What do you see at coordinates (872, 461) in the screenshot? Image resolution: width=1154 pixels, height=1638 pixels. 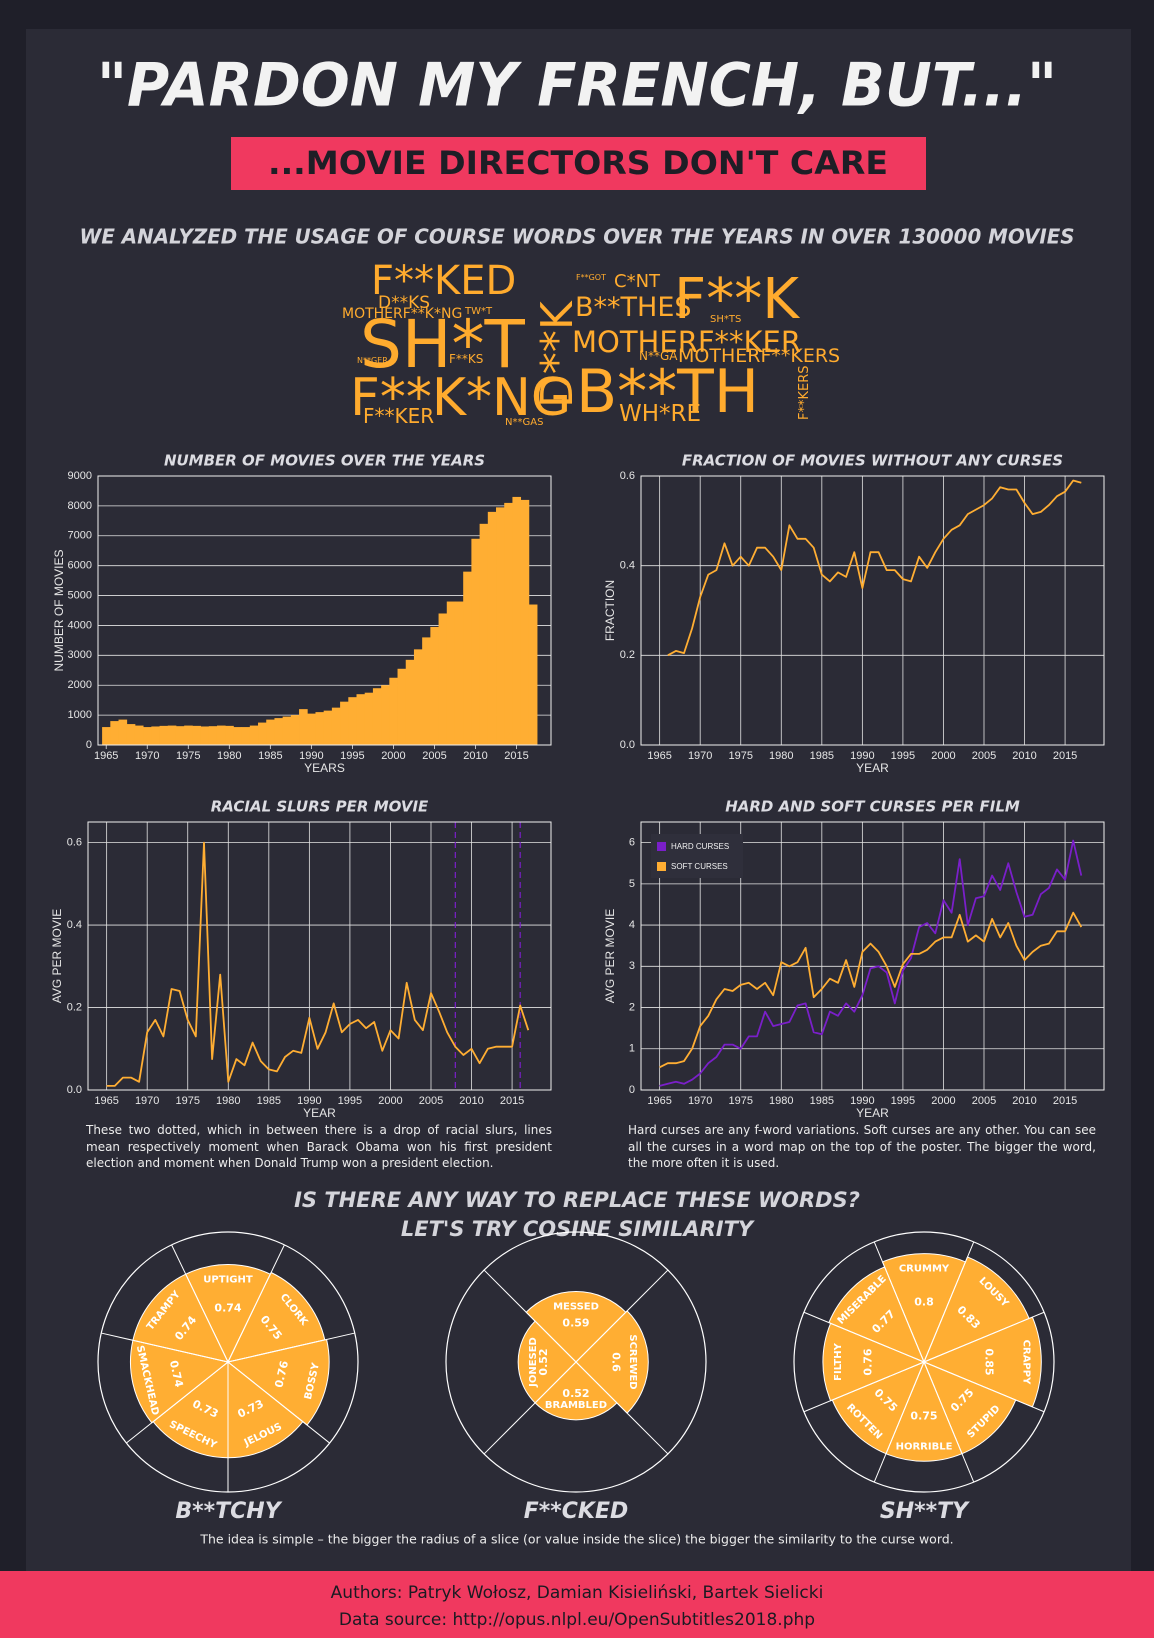 I see `chart-title: FRACTION OF MOVIES WITHOUT ANY CURSES` at bounding box center [872, 461].